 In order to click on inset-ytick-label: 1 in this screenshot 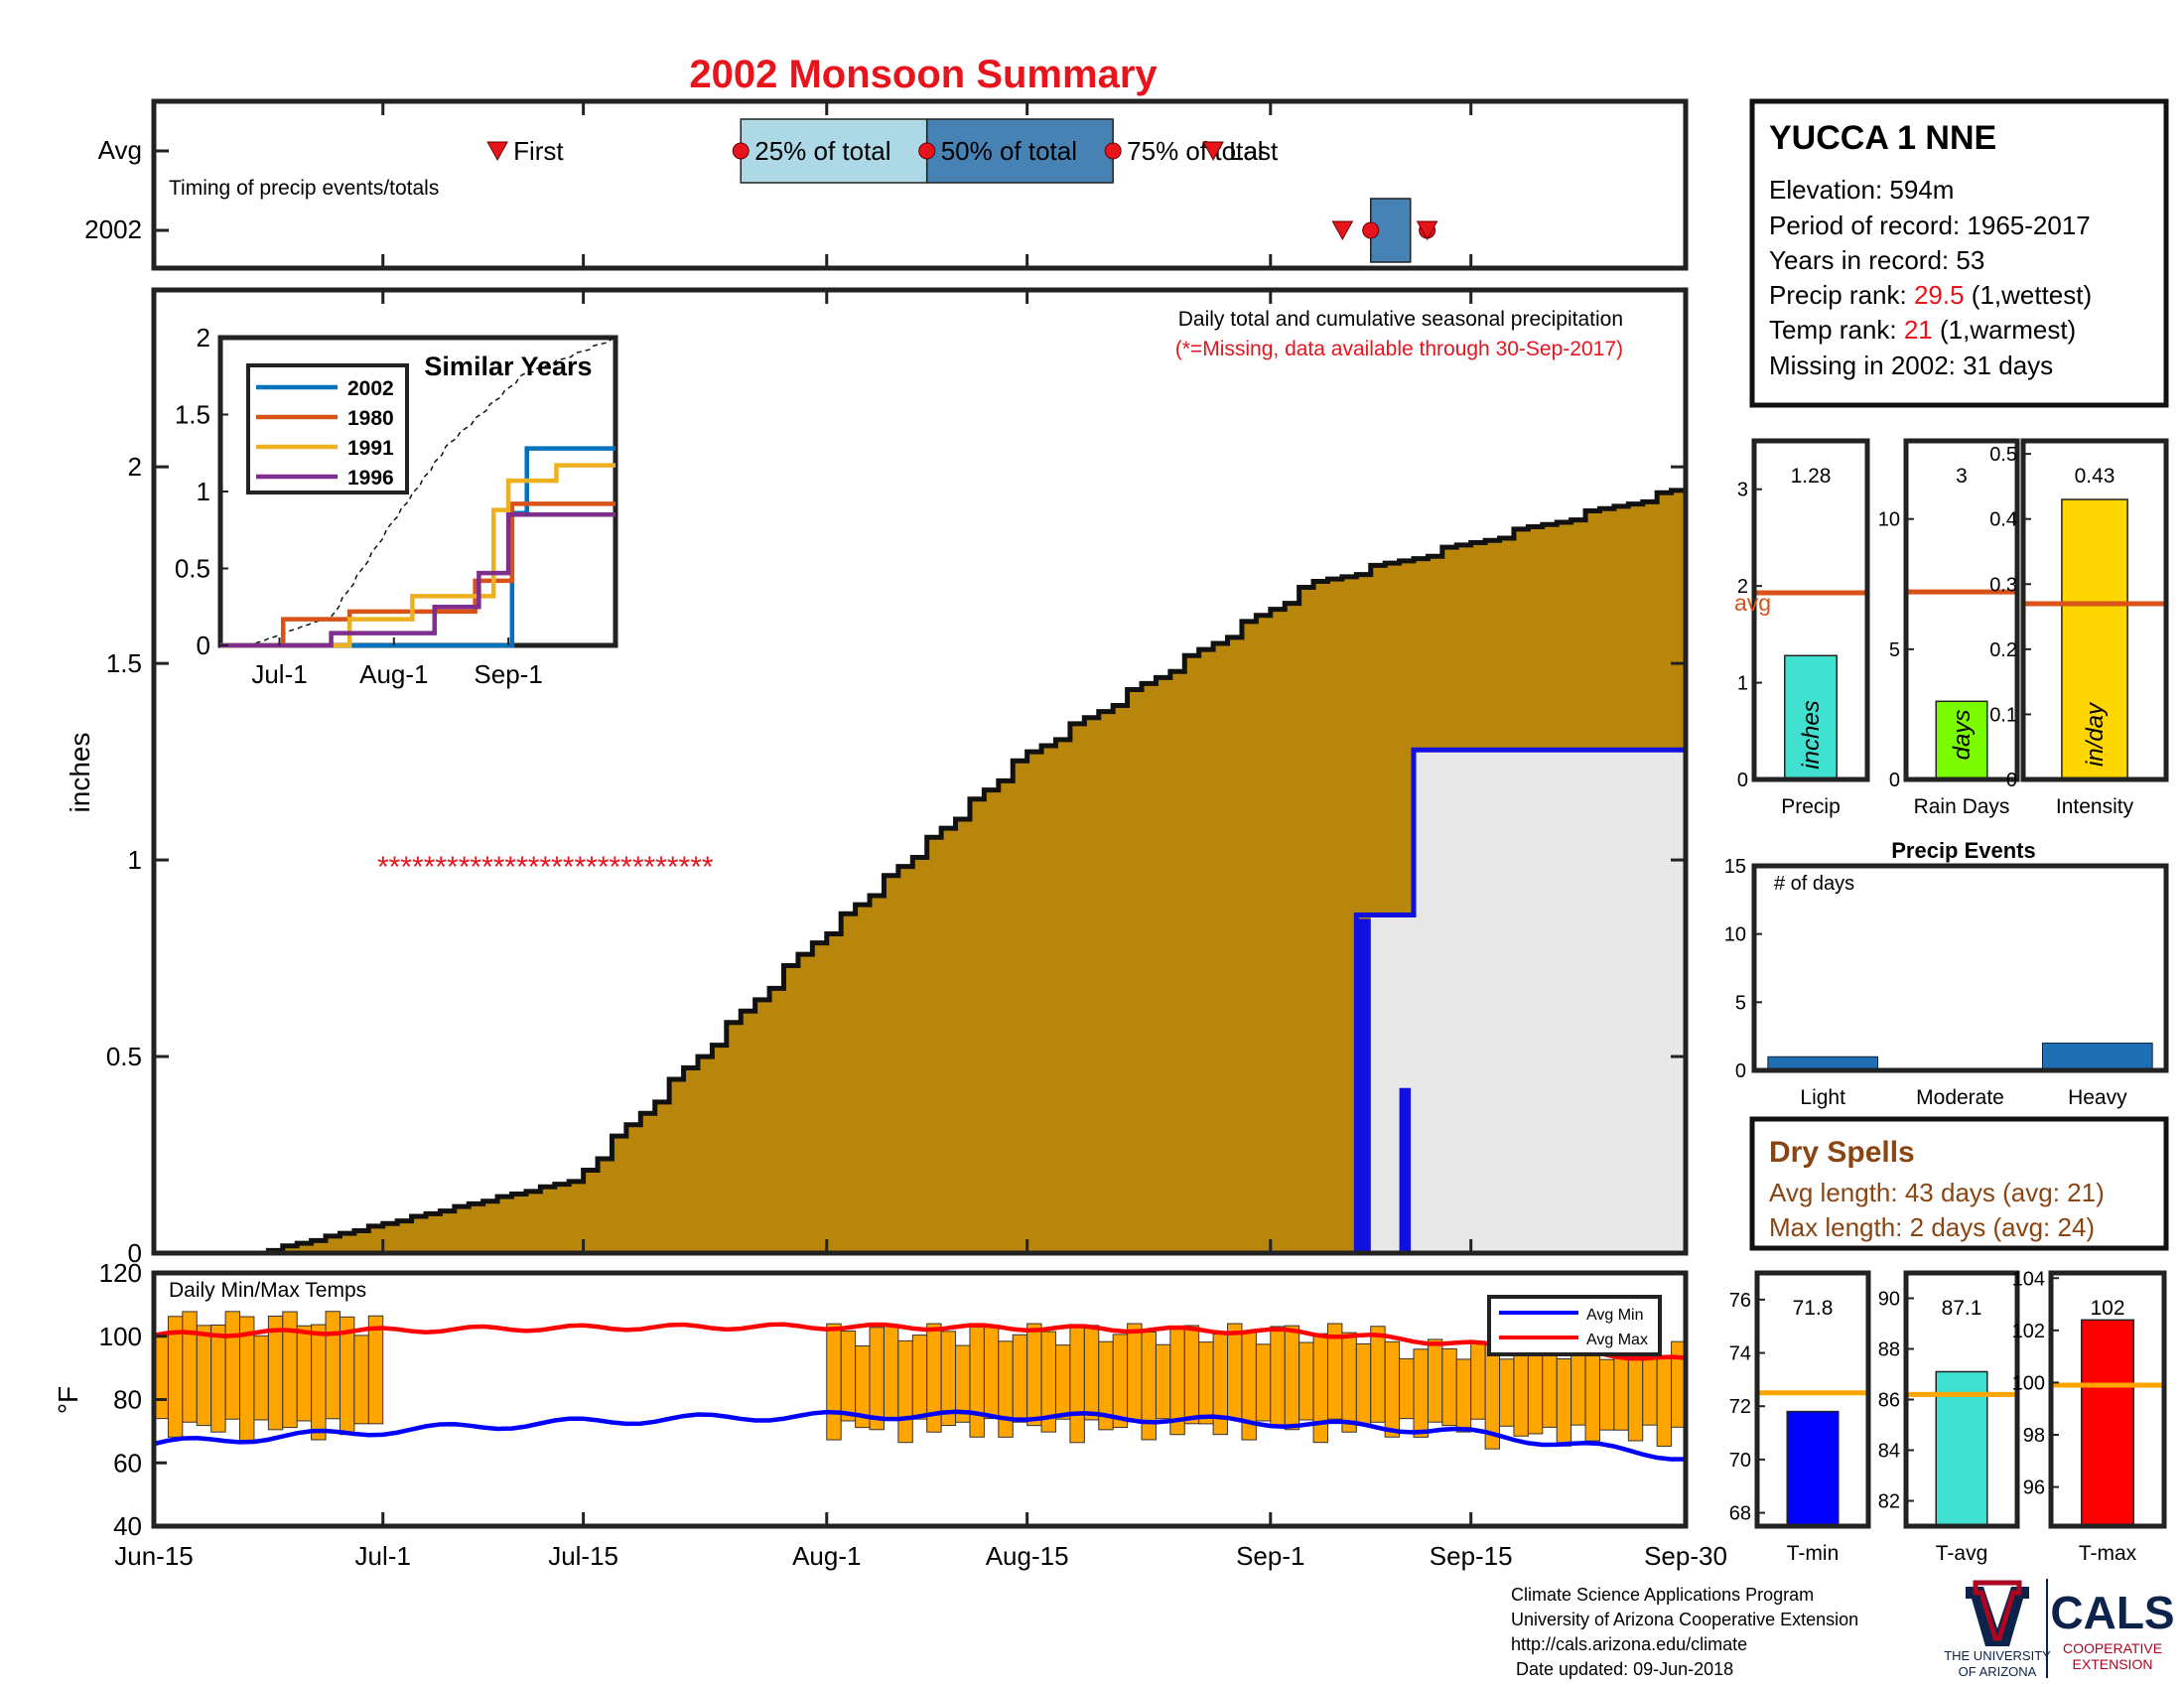, I will do `click(203, 491)`.